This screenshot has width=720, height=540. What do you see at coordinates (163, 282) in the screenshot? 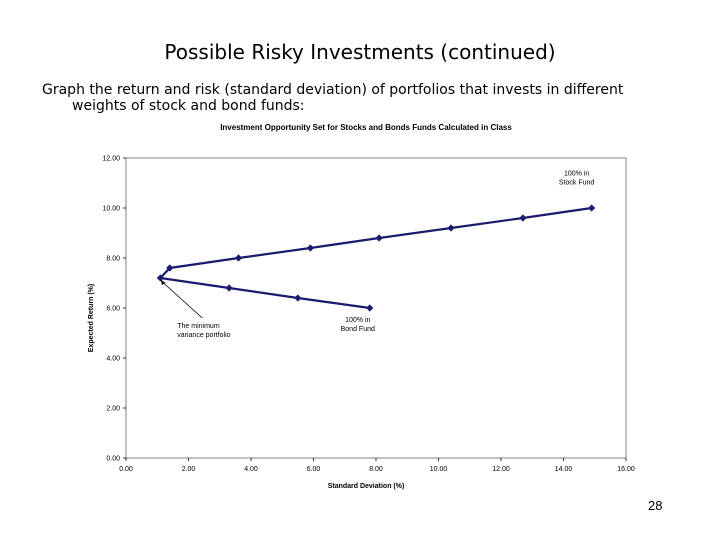
I see `annotation-arrowhead` at bounding box center [163, 282].